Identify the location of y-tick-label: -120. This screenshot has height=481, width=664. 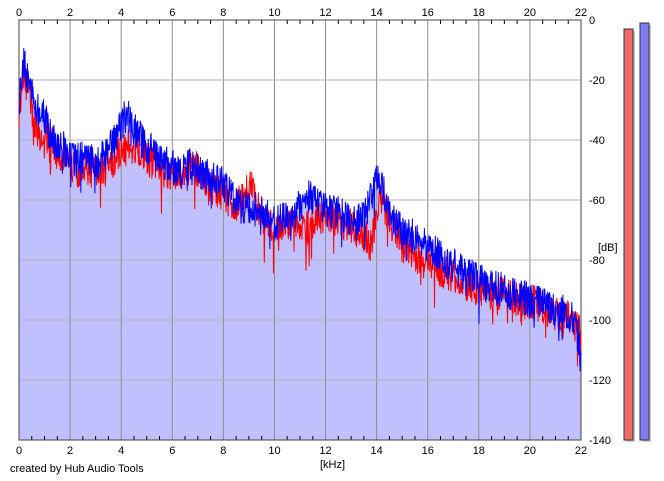
(600, 381).